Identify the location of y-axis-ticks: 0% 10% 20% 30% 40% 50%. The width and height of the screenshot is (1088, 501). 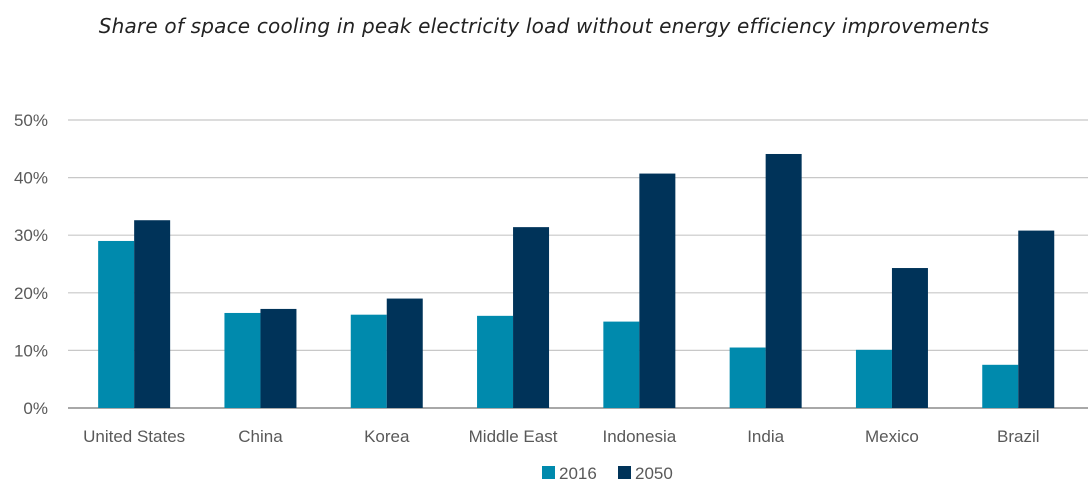
(31, 264).